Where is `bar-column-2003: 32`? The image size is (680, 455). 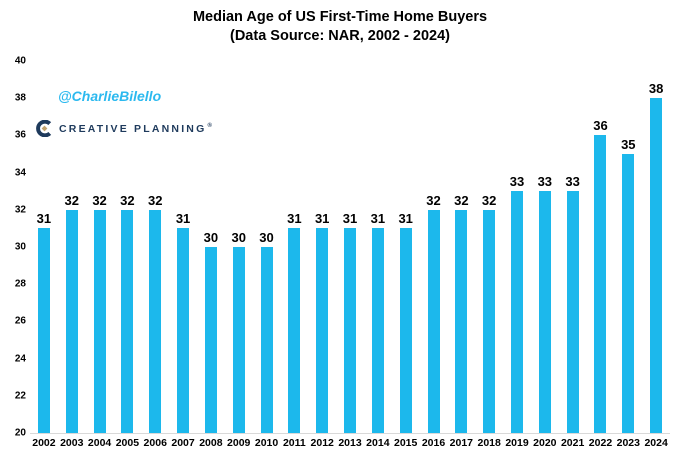
bar-column-2003: 32 is located at coordinates (72, 247).